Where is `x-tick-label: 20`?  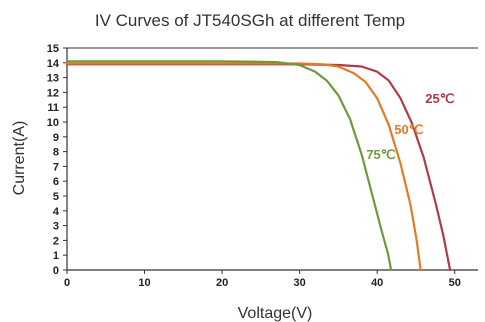 x-tick-label: 20 is located at coordinates (222, 283).